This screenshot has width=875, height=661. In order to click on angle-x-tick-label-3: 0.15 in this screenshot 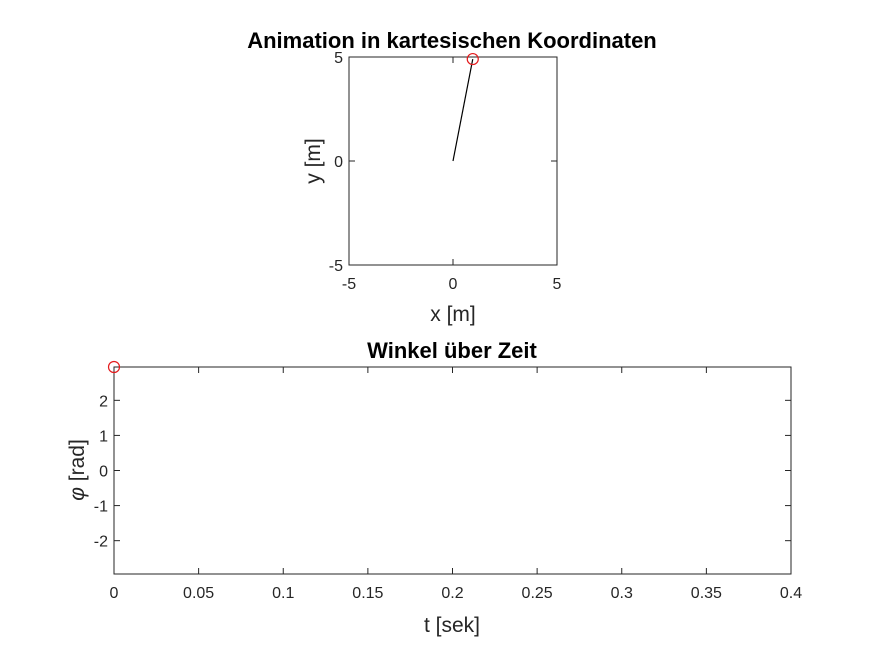, I will do `click(367, 593)`.